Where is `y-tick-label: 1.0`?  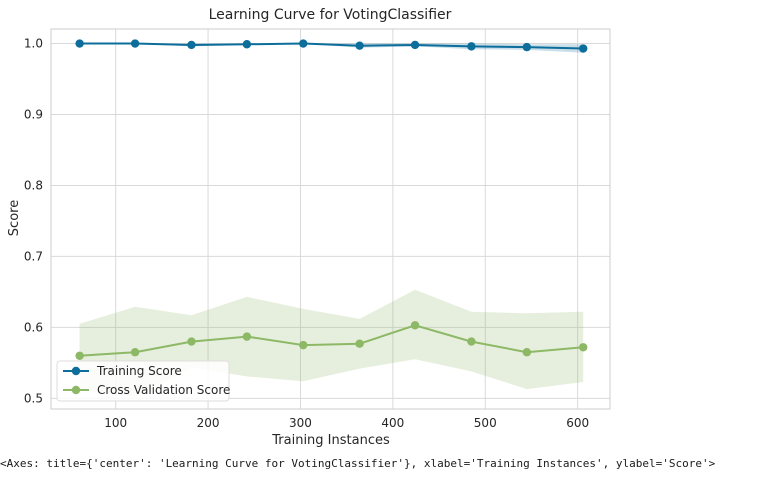
y-tick-label: 1.0 is located at coordinates (33, 44).